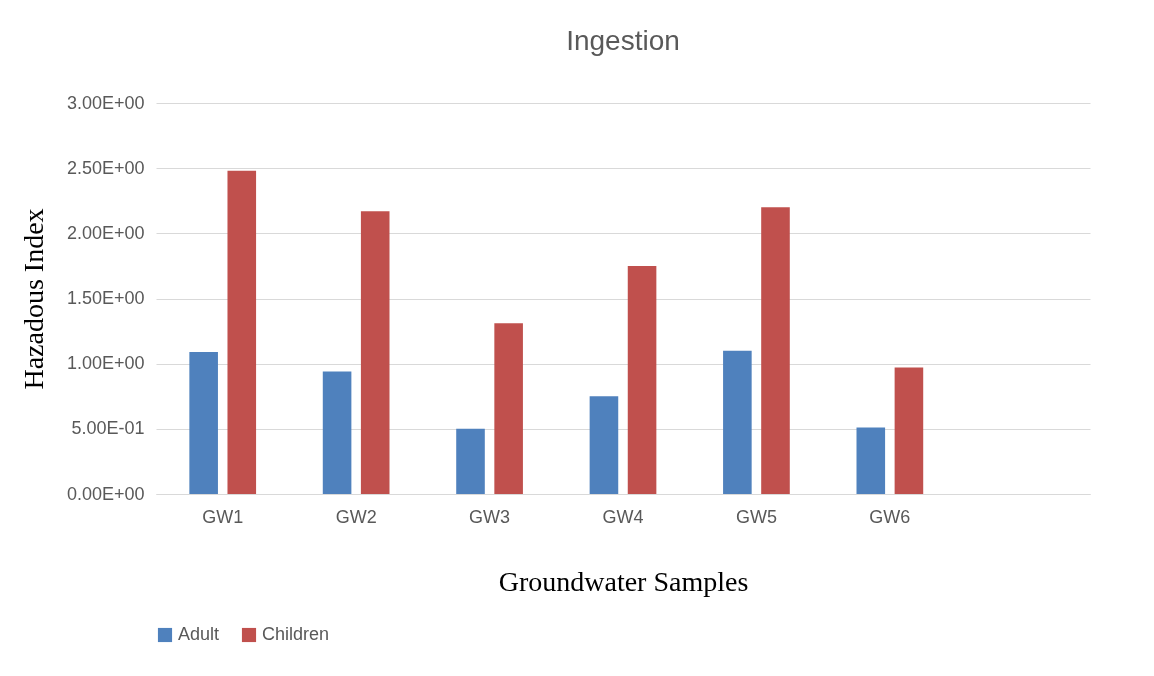 This screenshot has width=1154, height=676. What do you see at coordinates (105, 363) in the screenshot?
I see `y-tick-label: 1.00E+00` at bounding box center [105, 363].